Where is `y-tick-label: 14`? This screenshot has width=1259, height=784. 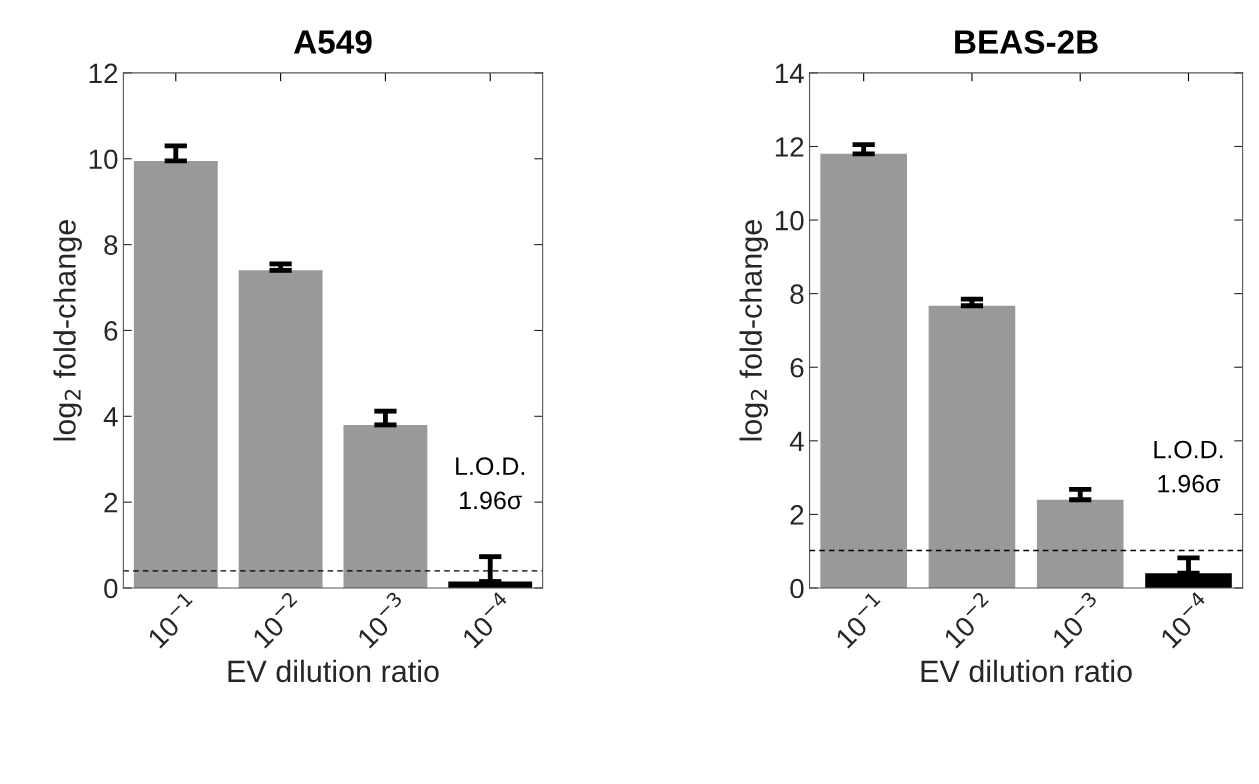
y-tick-label: 14 is located at coordinates (789, 73).